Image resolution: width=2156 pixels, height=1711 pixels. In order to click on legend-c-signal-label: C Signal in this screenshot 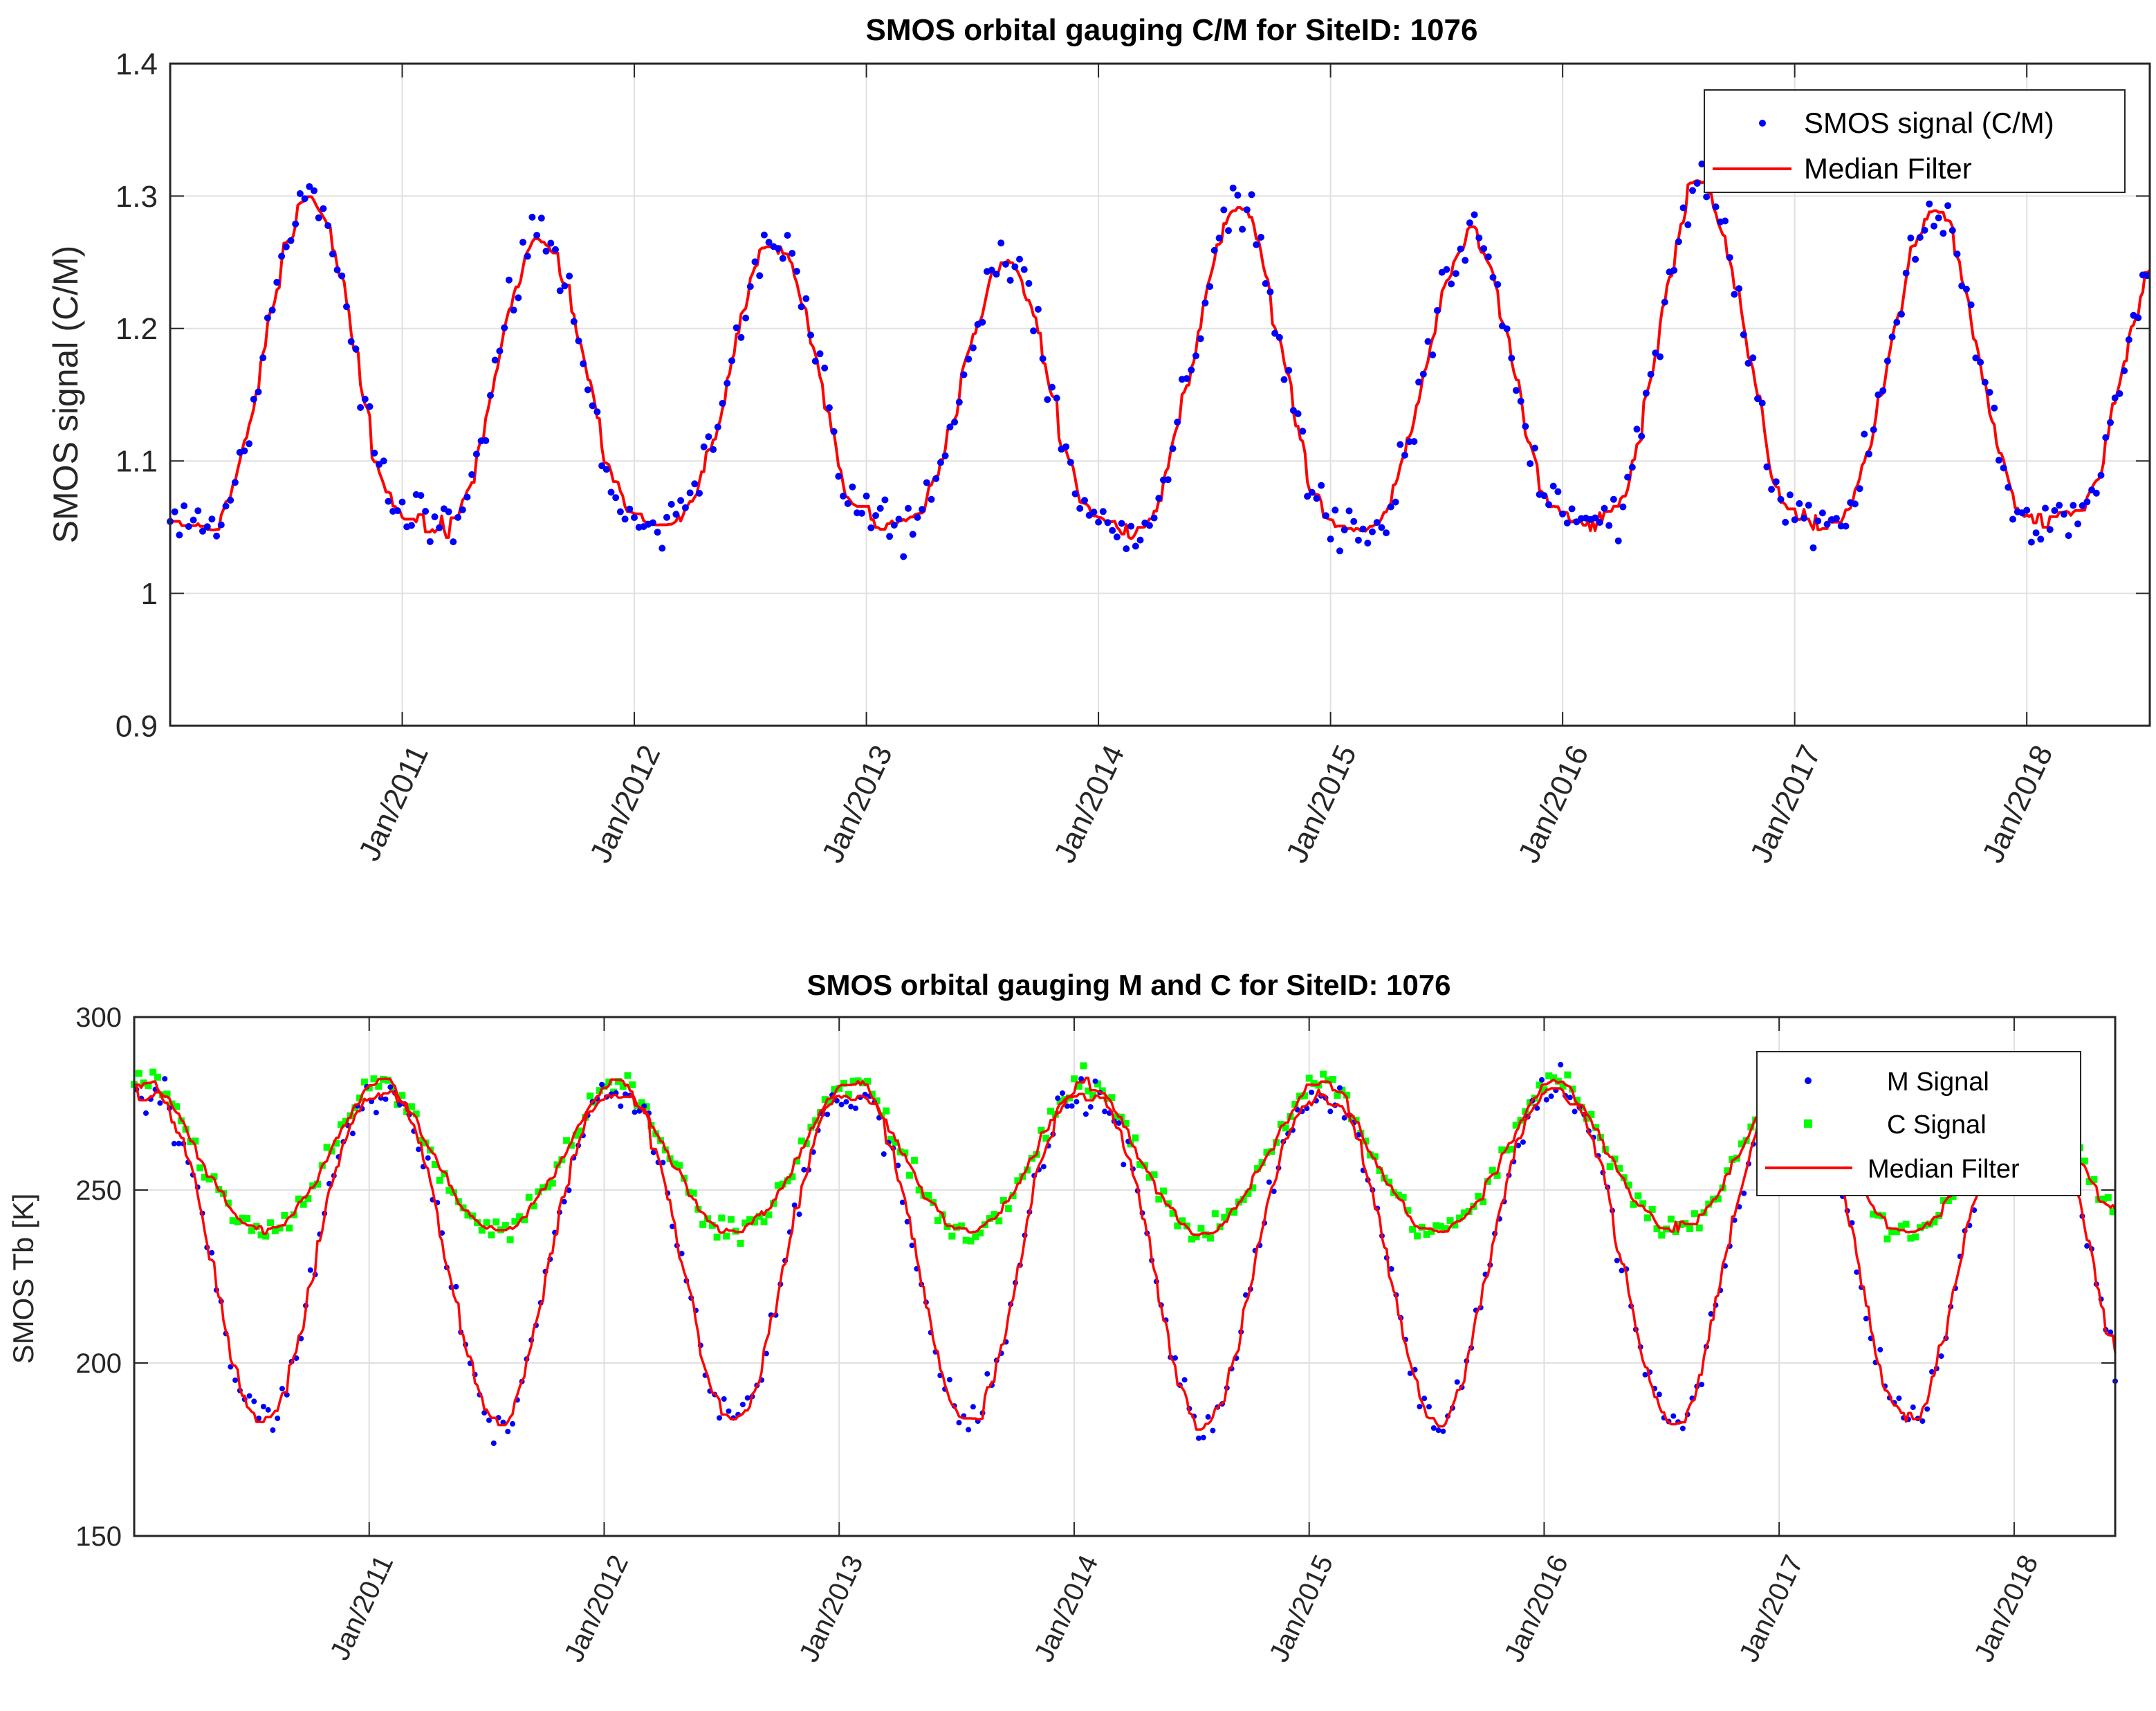, I will do `click(1937, 1125)`.